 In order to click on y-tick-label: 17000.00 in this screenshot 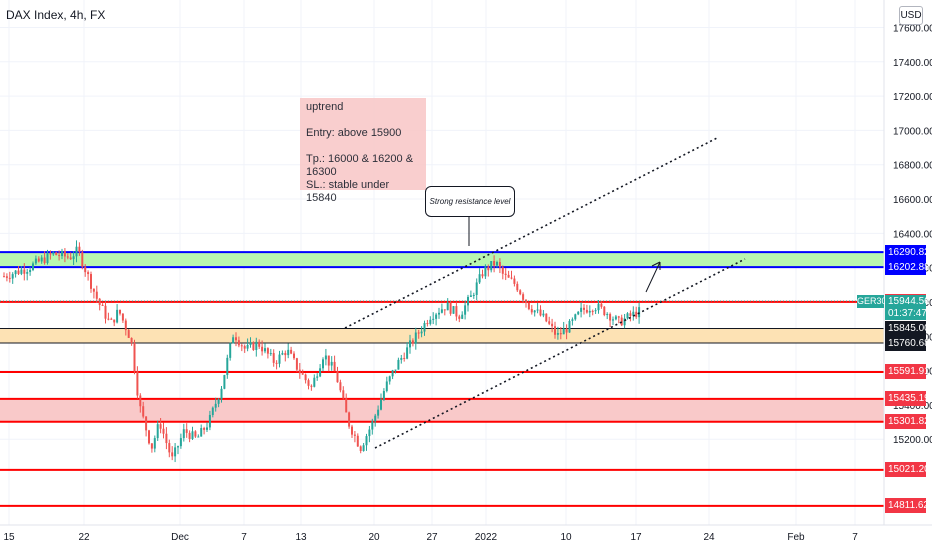, I will do `click(912, 131)`.